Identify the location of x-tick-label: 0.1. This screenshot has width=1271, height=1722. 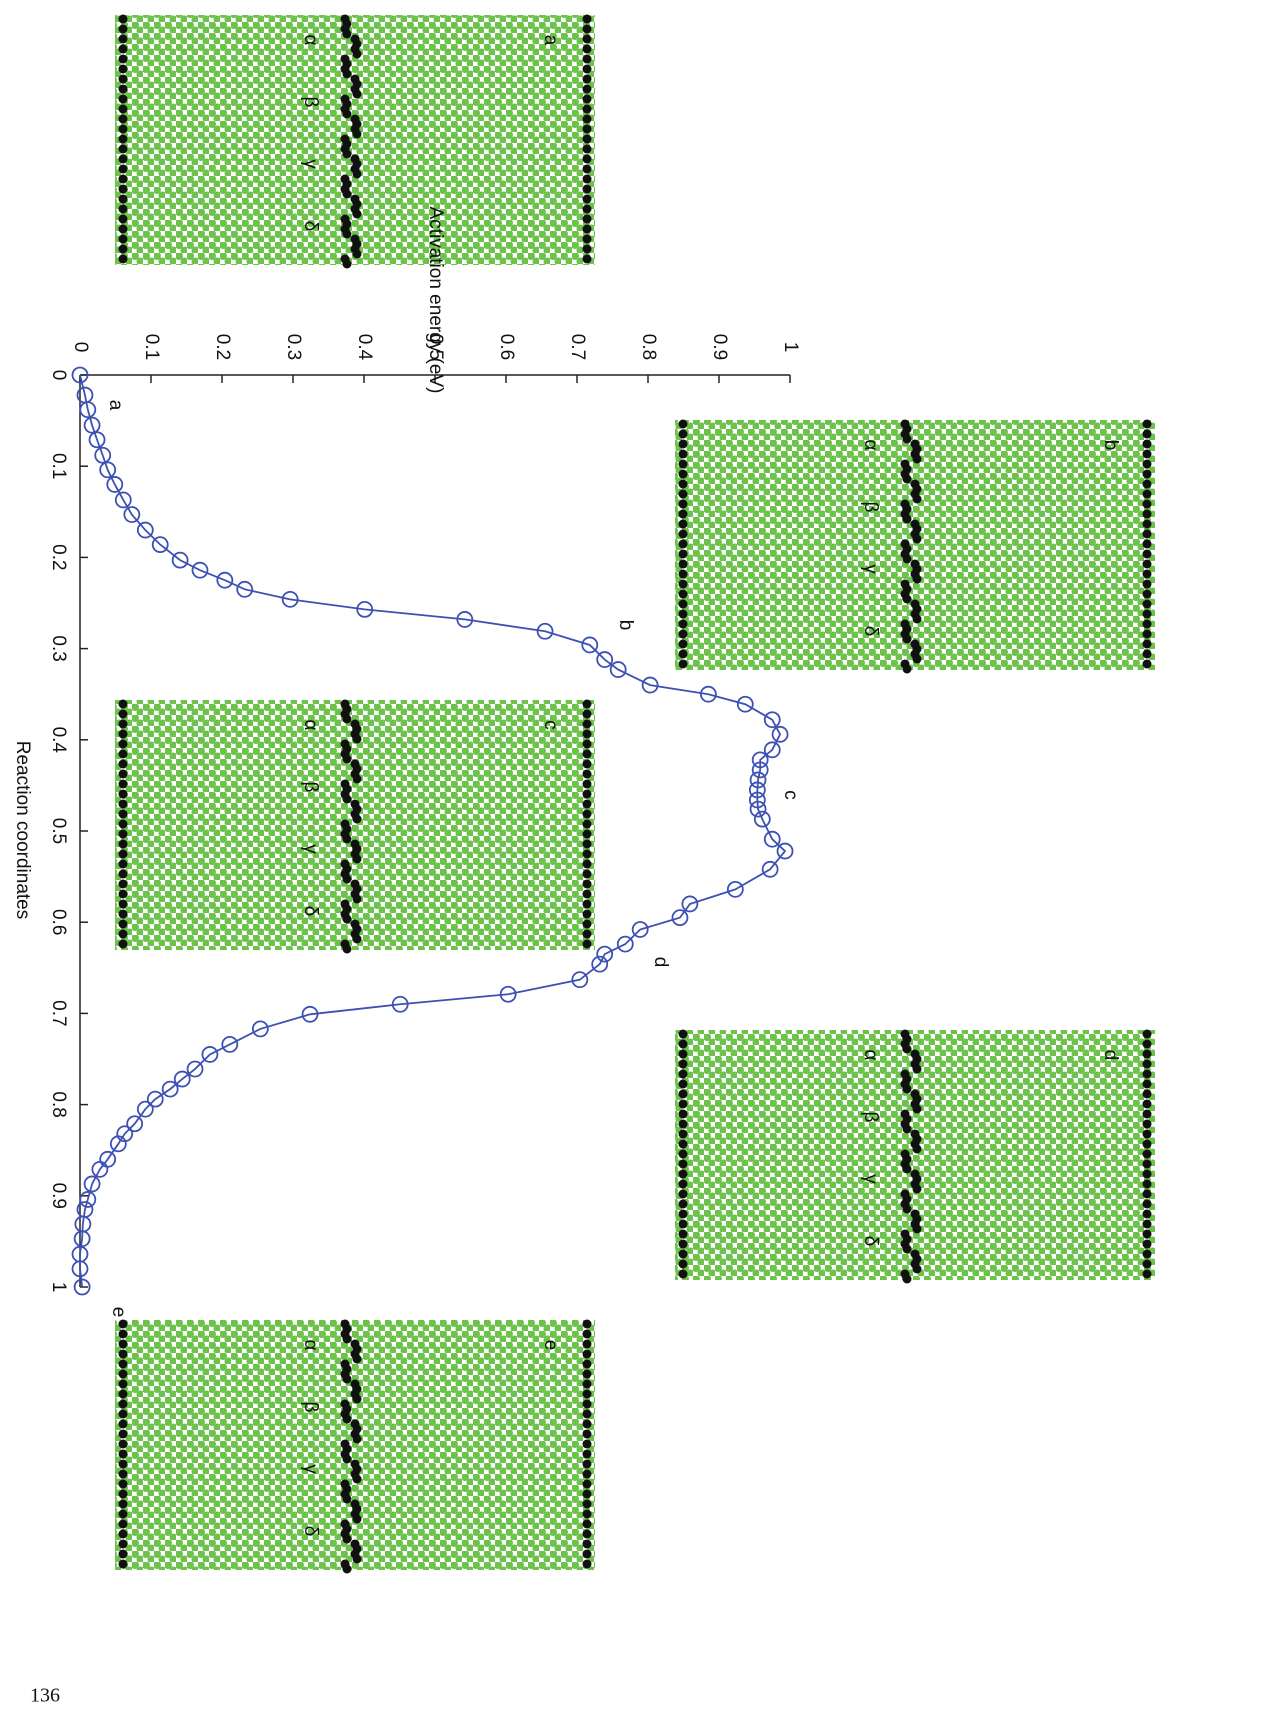
(58, 466).